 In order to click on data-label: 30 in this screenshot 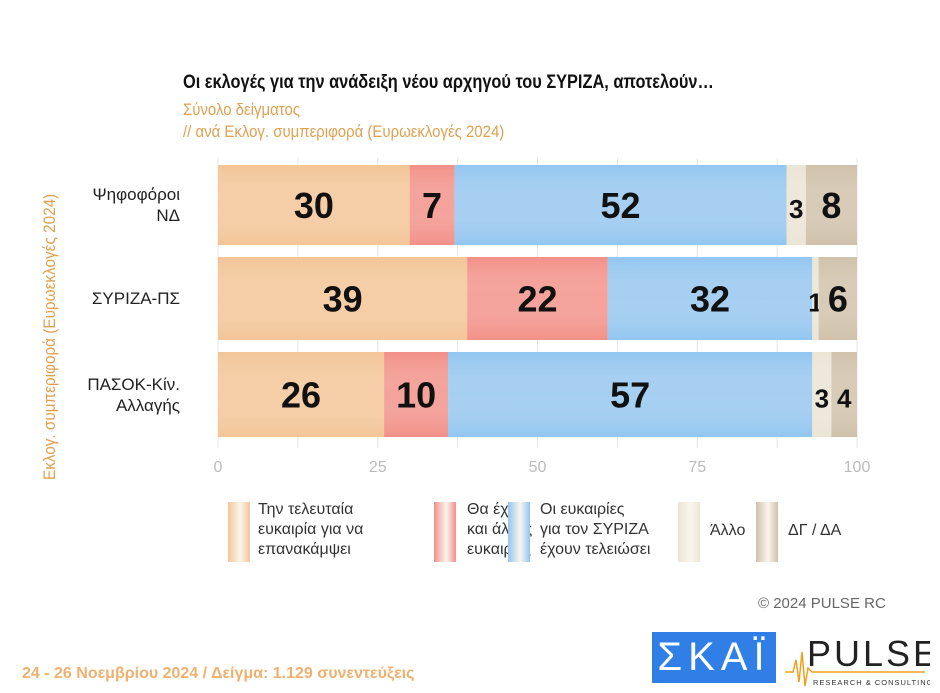, I will do `click(314, 205)`.